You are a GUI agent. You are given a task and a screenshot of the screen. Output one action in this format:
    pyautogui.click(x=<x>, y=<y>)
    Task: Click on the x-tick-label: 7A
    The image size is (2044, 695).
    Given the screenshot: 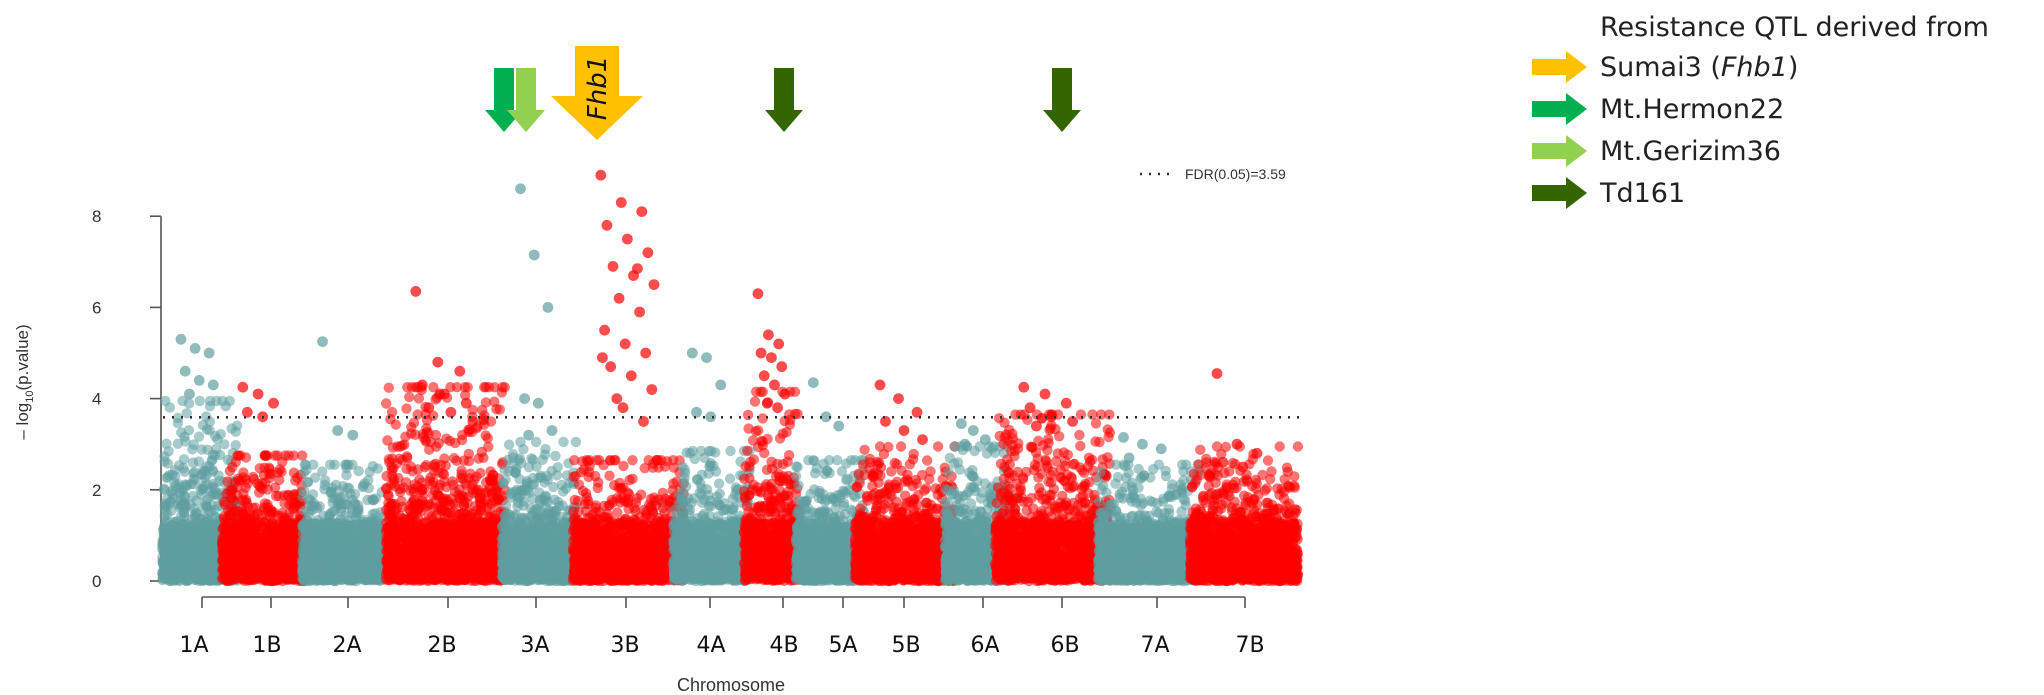 What is the action you would take?
    pyautogui.click(x=1154, y=645)
    